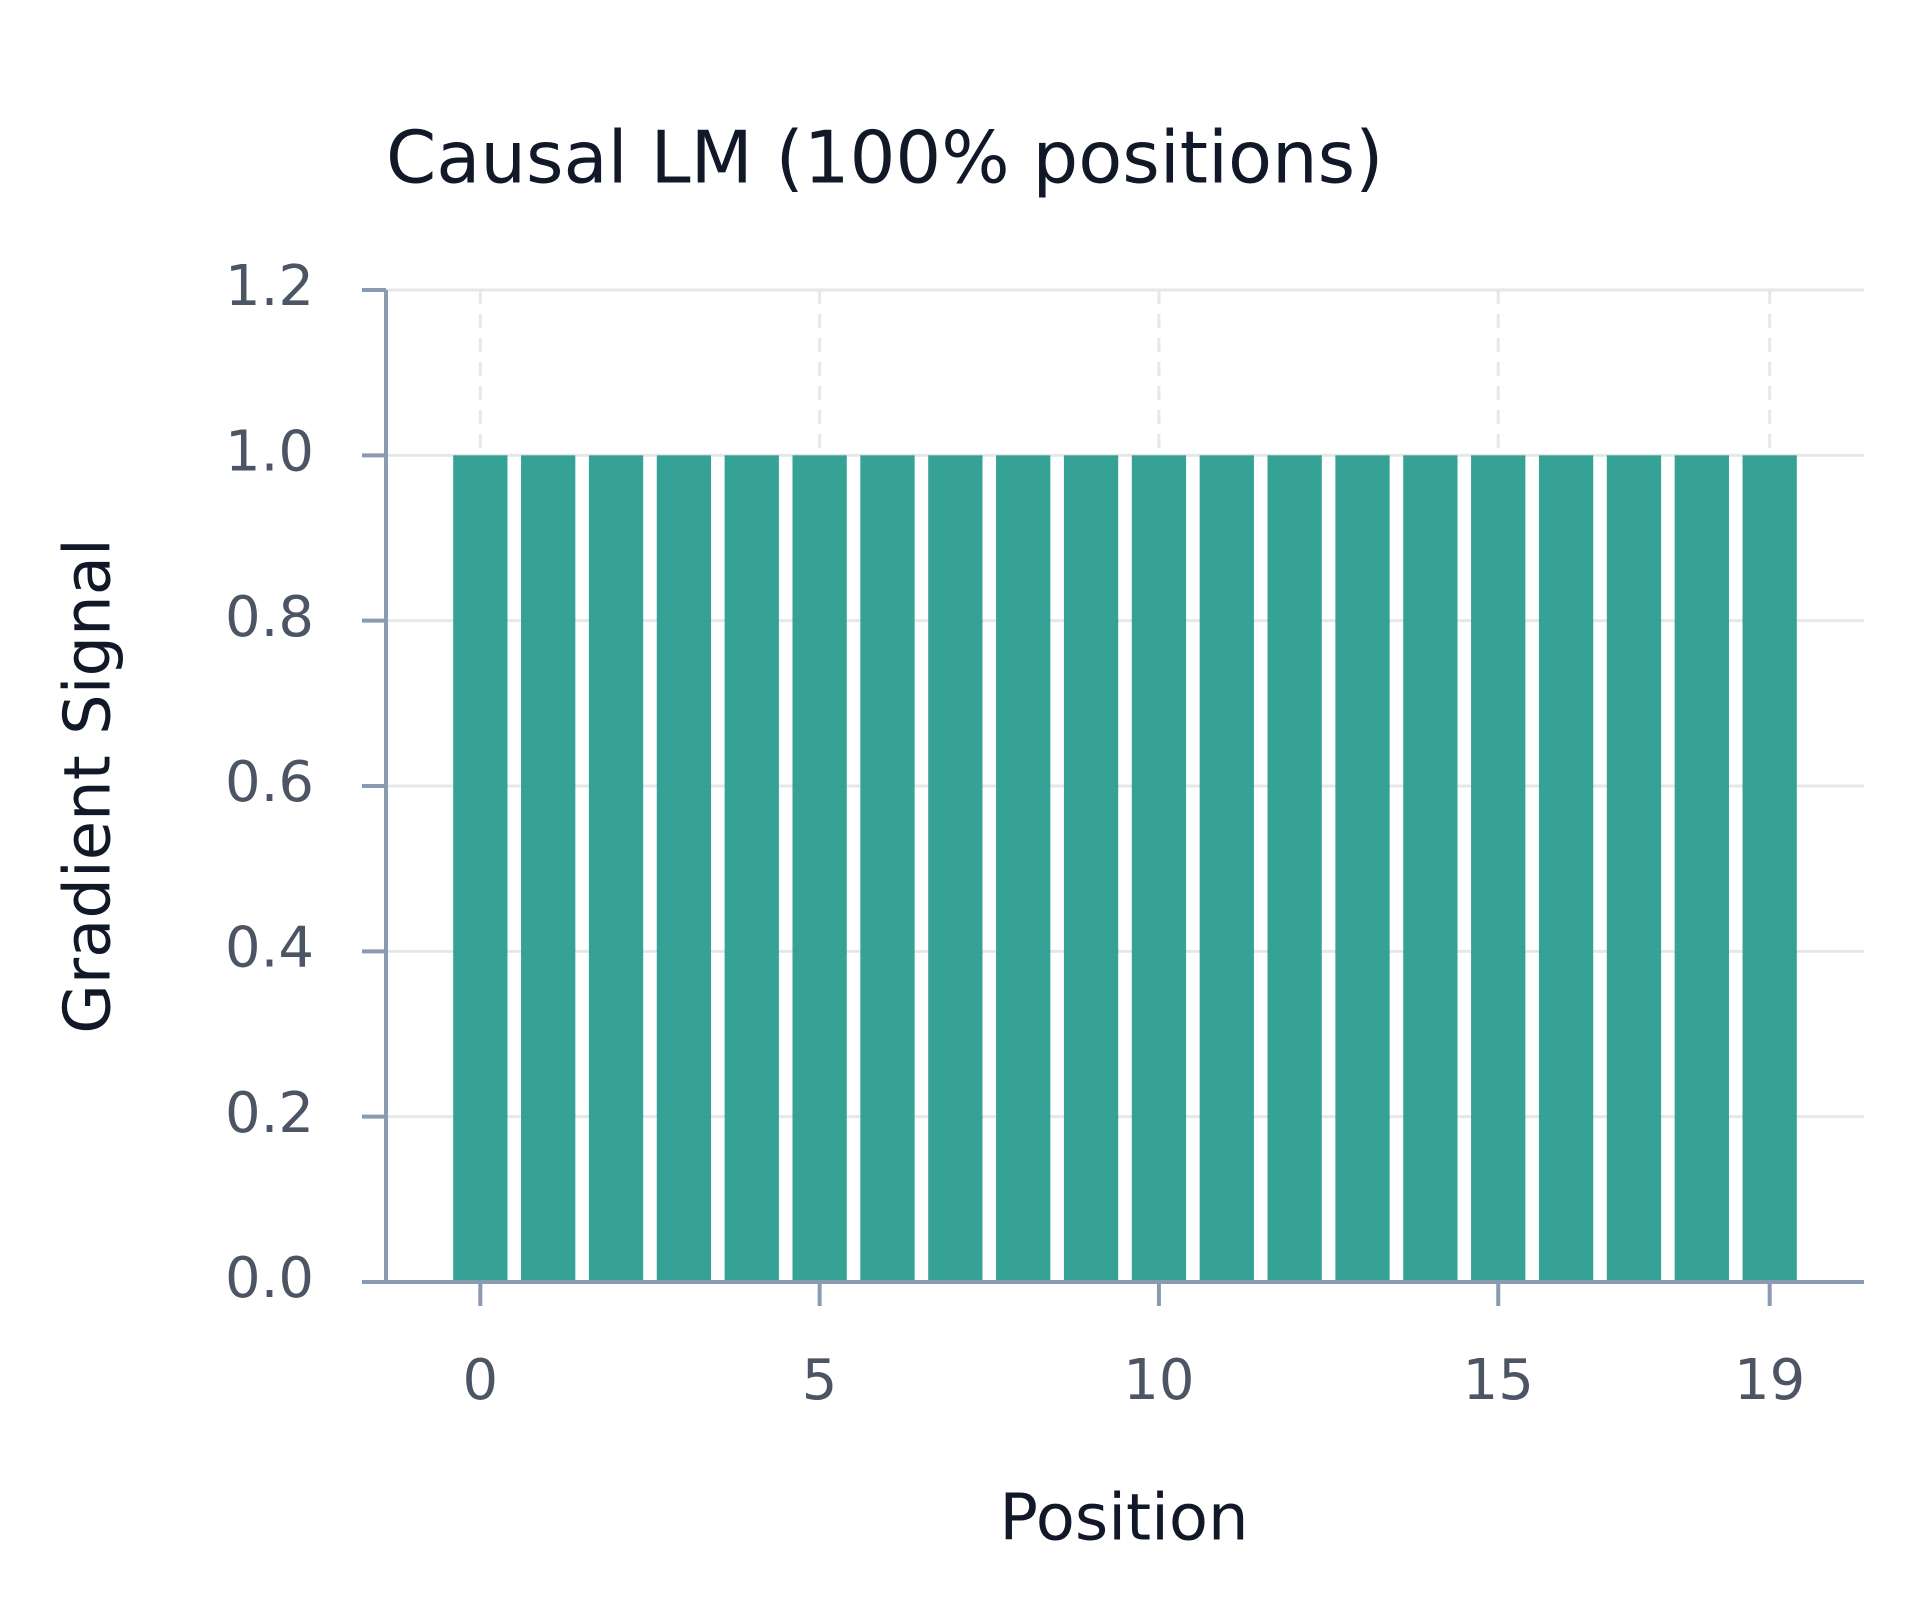 This screenshot has width=1920, height=1600. I want to click on x-axis-label: Position, so click(1123, 1519).